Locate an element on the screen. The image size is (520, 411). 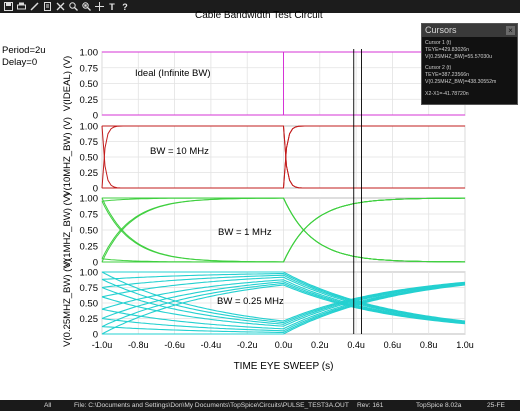
panel-4-ytick-0.75: 0.75 is located at coordinates (89, 288).